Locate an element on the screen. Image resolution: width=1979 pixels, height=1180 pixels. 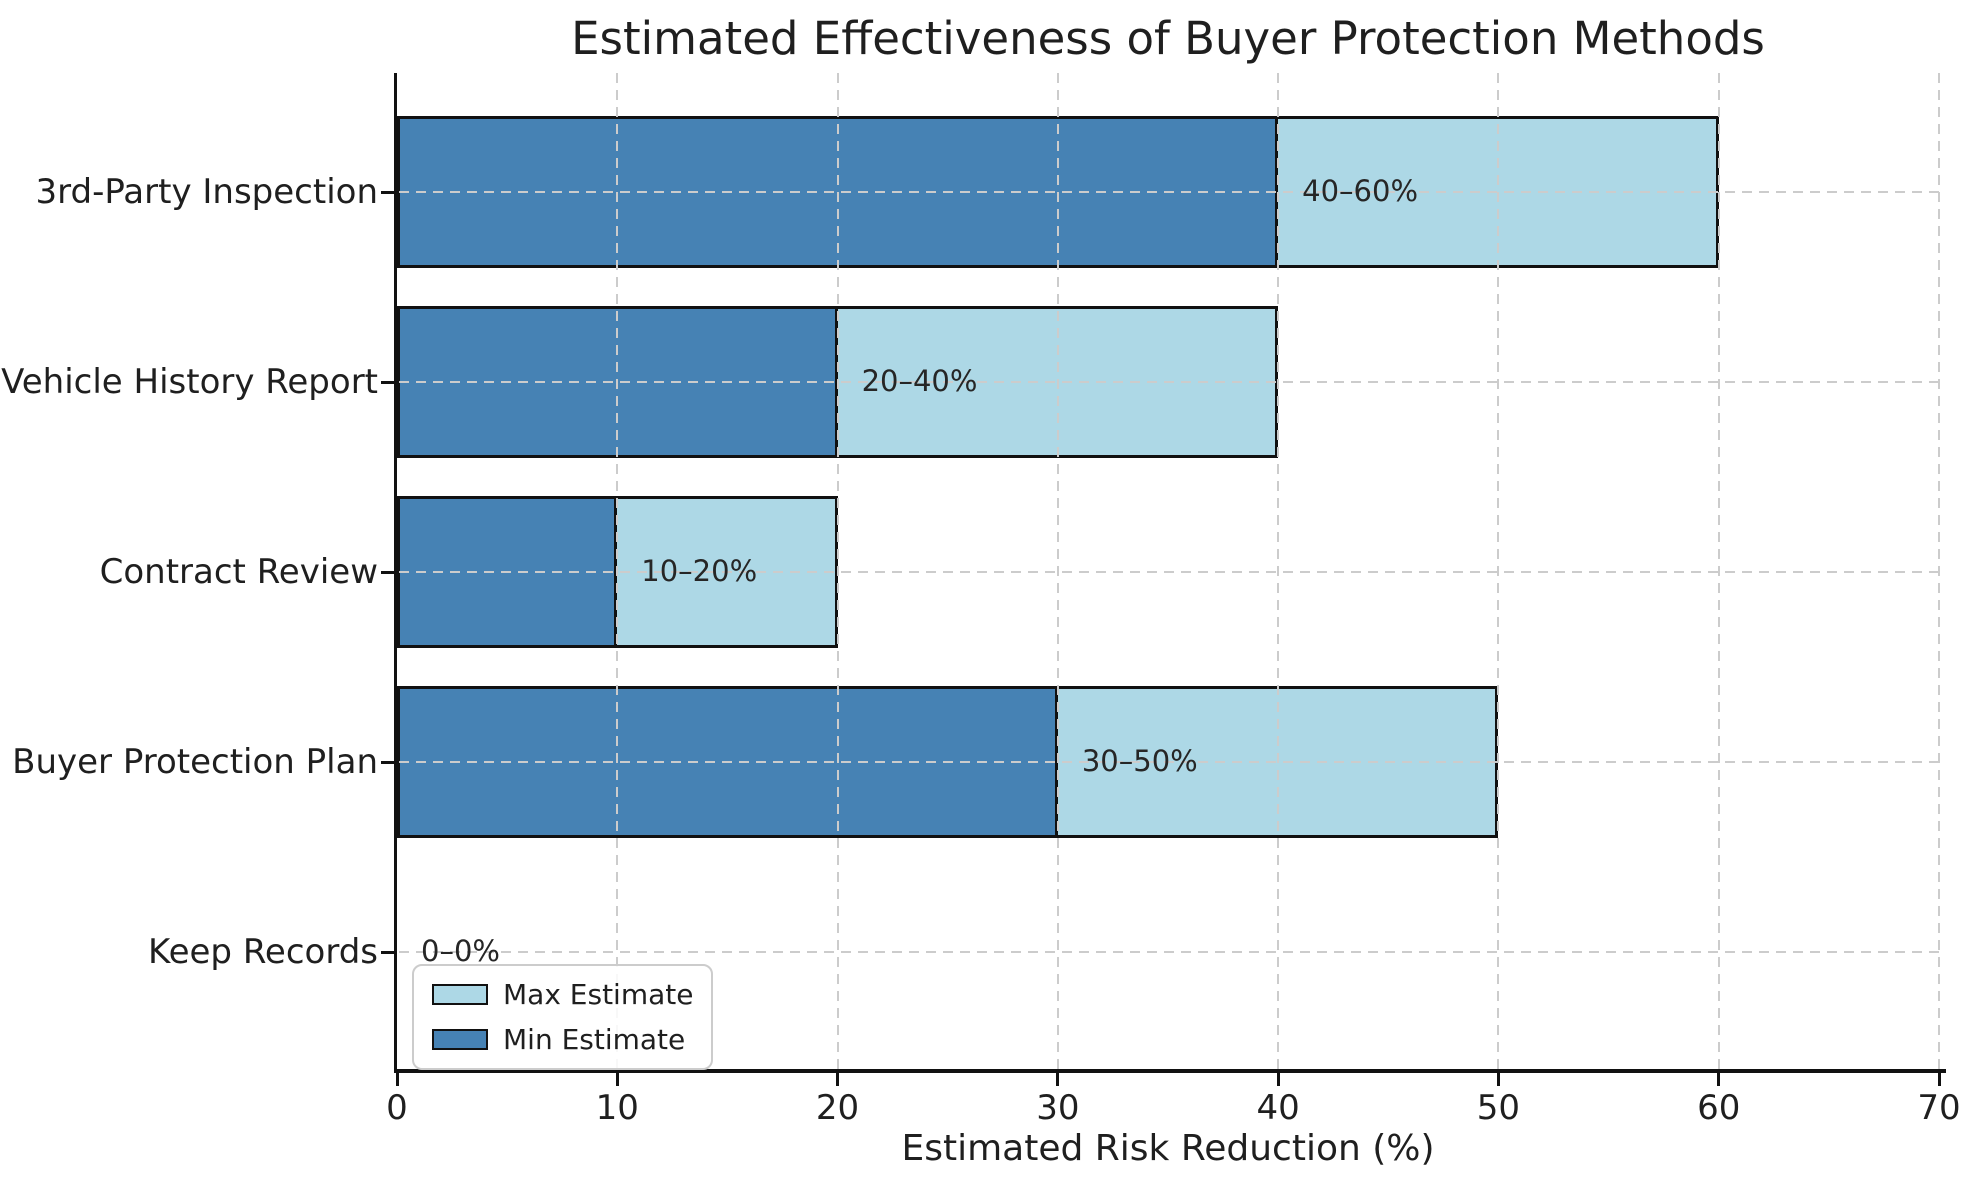
legend-label: Min Estimate is located at coordinates (594, 1039).